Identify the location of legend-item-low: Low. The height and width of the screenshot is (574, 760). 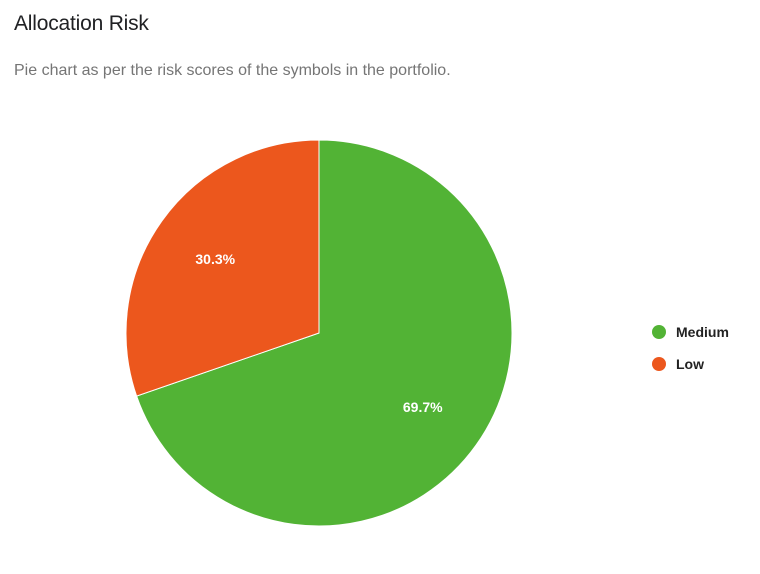
(690, 364).